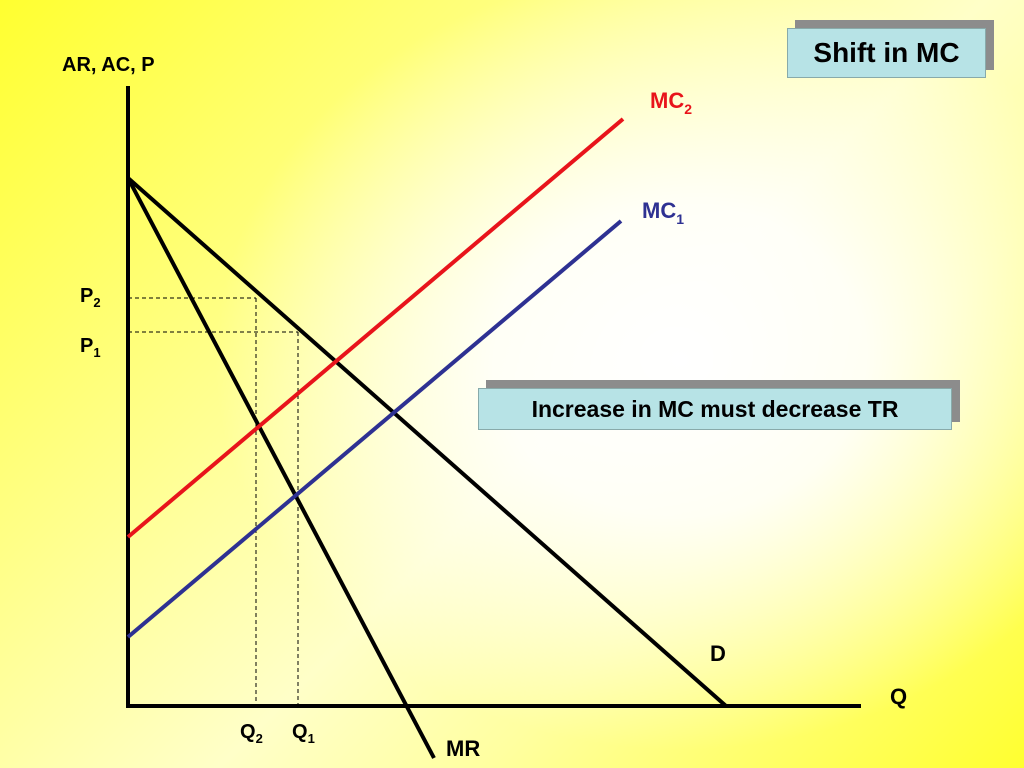 Image resolution: width=1024 pixels, height=768 pixels. I want to click on p1-label: P1, so click(90, 347).